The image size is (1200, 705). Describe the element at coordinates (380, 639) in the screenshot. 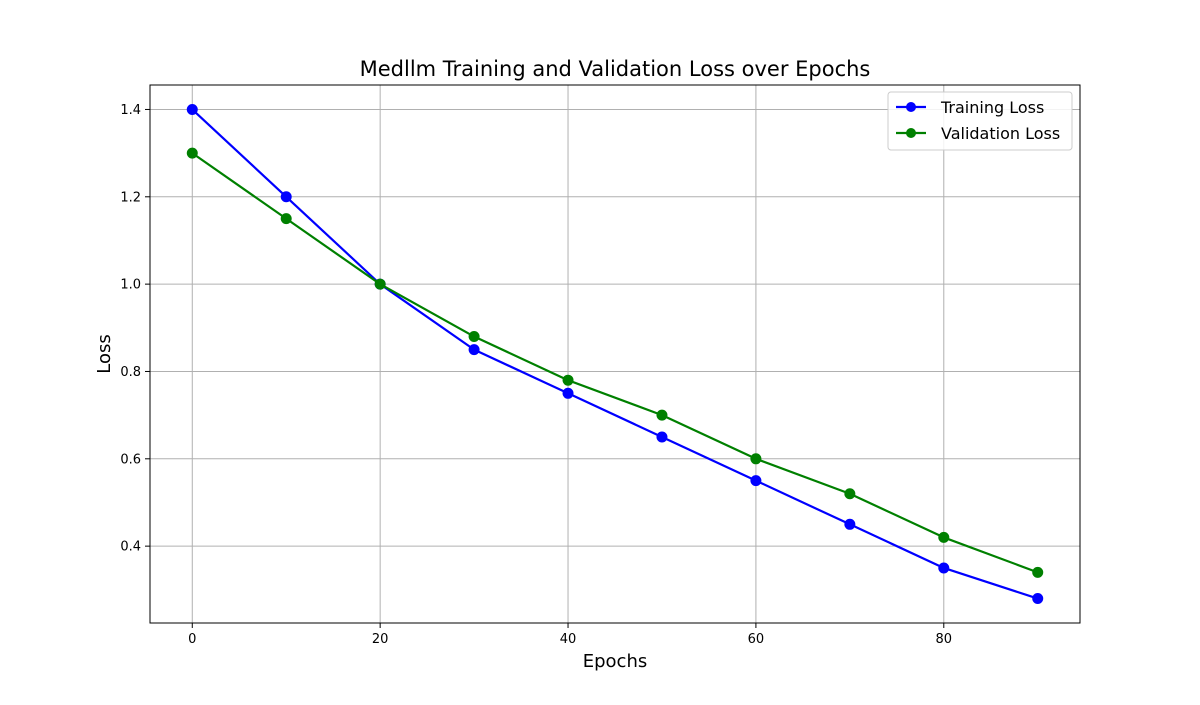

I see `x-tick-label: 20` at that location.